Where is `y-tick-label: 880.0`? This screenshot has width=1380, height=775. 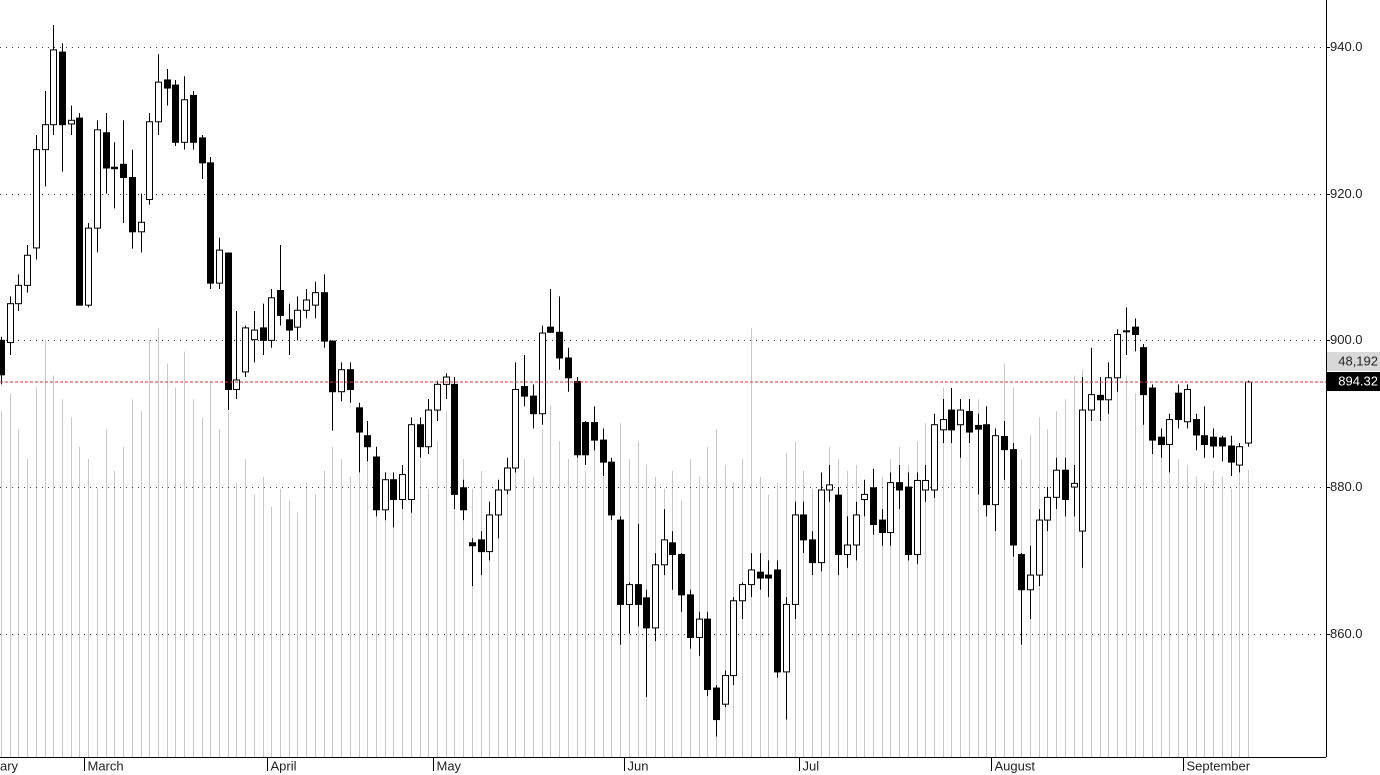
y-tick-label: 880.0 is located at coordinates (1346, 486).